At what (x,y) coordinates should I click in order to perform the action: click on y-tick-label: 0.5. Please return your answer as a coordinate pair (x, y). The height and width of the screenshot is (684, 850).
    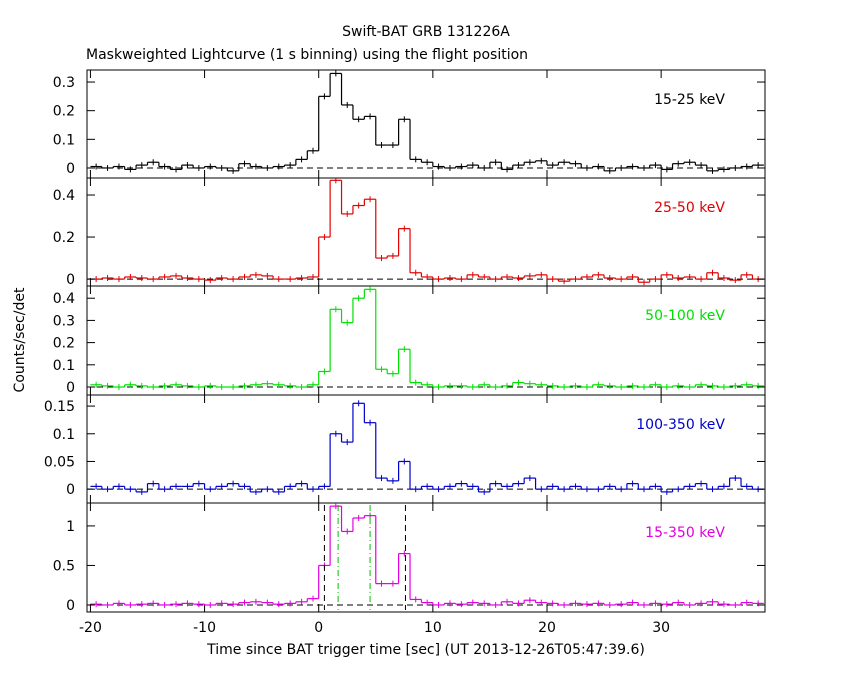
    Looking at the image, I should click on (64, 566).